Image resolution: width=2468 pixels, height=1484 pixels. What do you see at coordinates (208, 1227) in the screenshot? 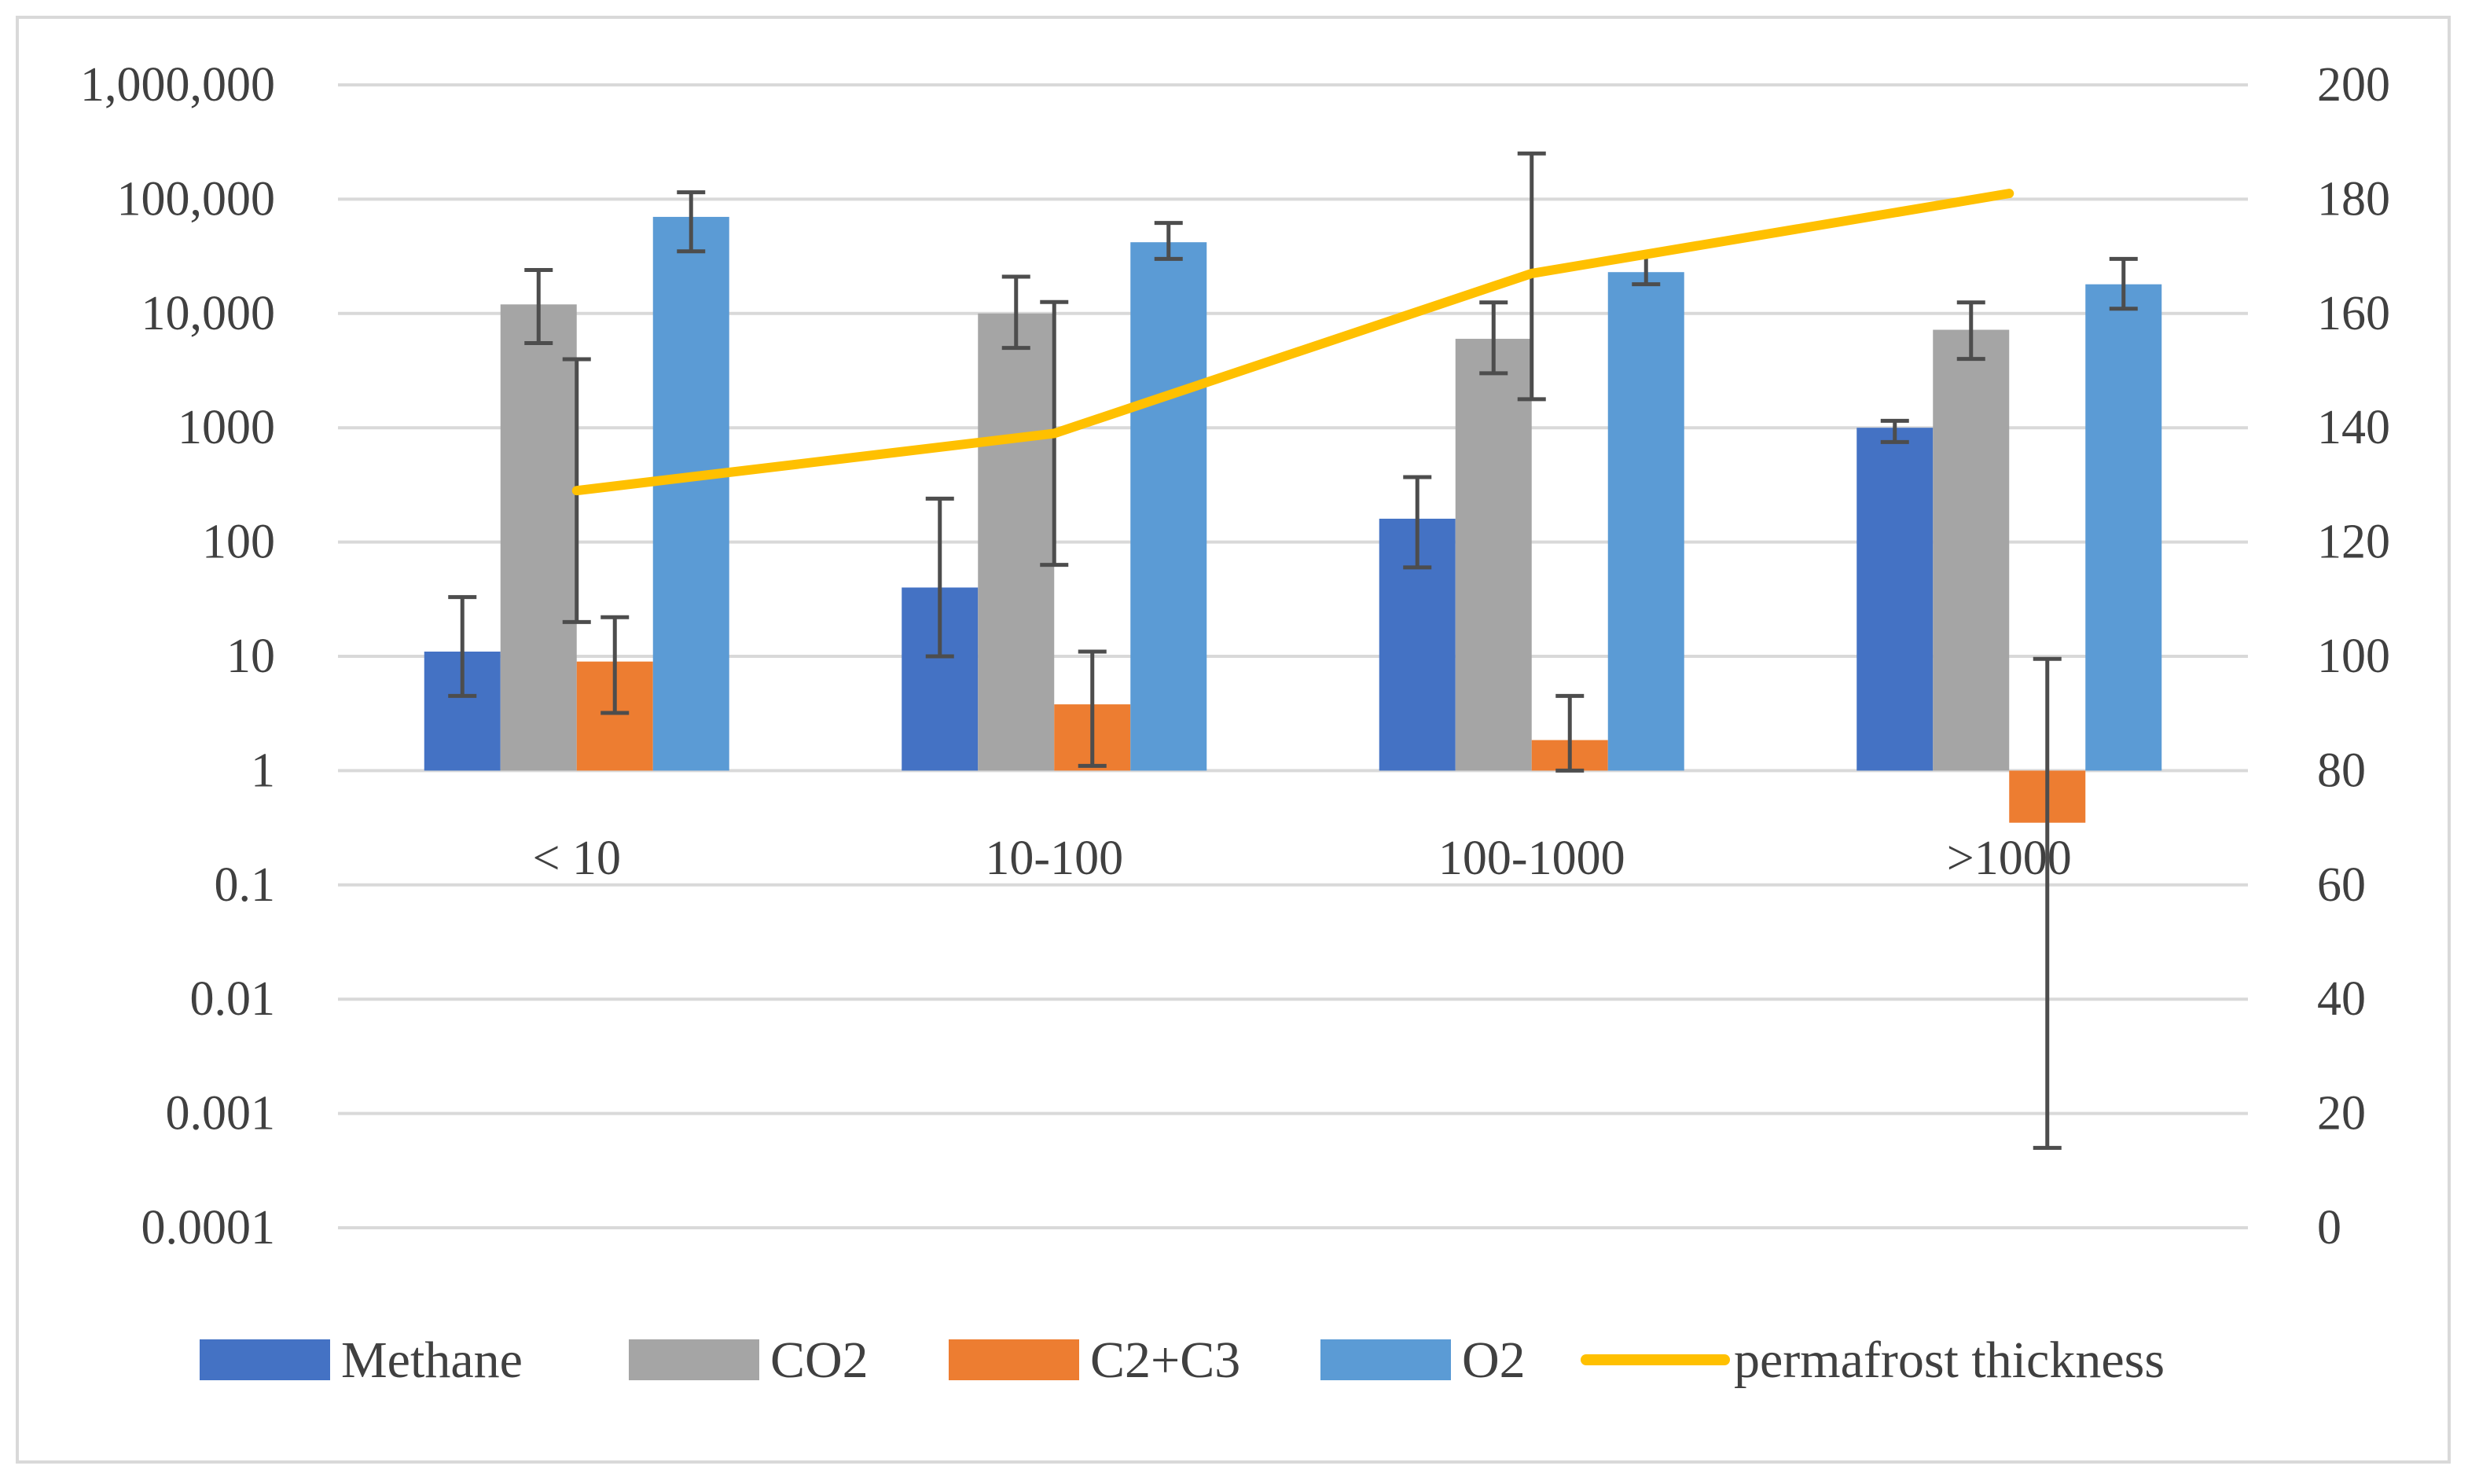
I see `left-tick-label: 0.0001` at bounding box center [208, 1227].